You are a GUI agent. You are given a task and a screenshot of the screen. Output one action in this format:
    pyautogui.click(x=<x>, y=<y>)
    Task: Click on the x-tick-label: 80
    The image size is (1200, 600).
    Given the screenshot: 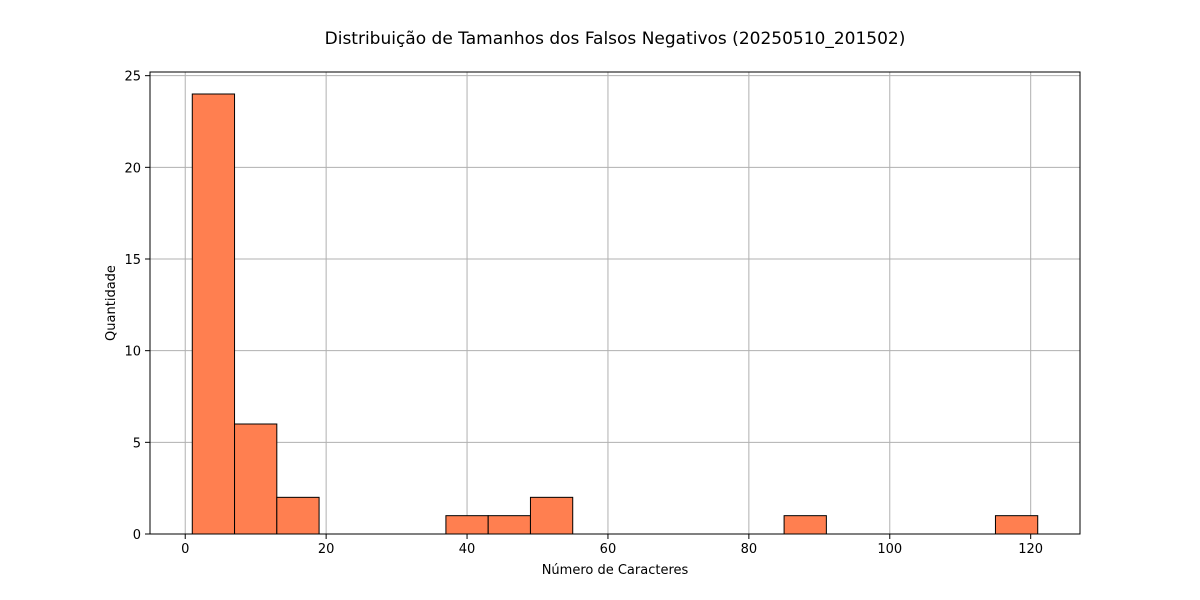 What is the action you would take?
    pyautogui.click(x=749, y=549)
    